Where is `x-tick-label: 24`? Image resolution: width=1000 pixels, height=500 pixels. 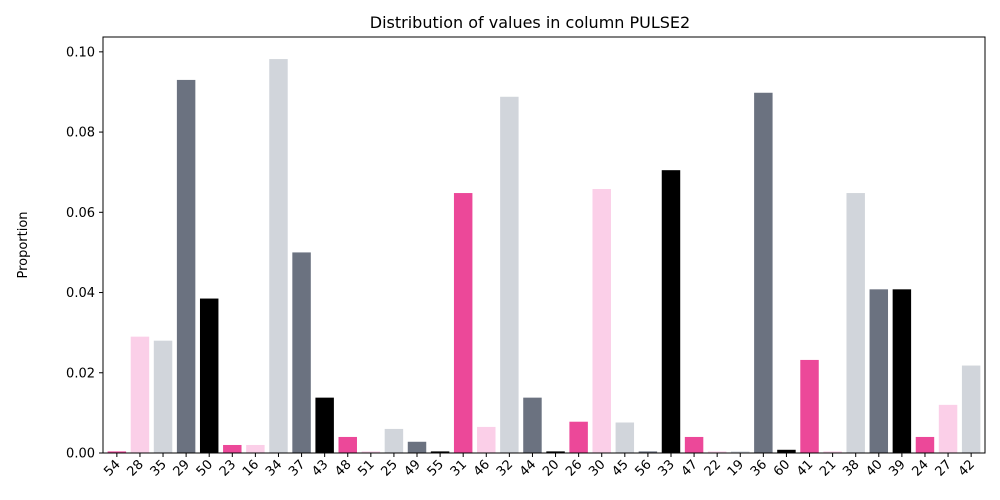 x-tick-label: 24 is located at coordinates (920, 468).